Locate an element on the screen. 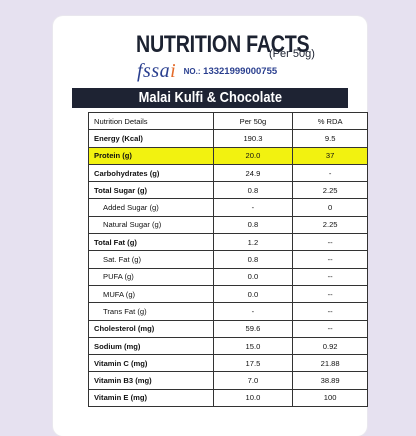 The height and width of the screenshot is (436, 416). serving-basis: (Per 50g) is located at coordinates (292, 54).